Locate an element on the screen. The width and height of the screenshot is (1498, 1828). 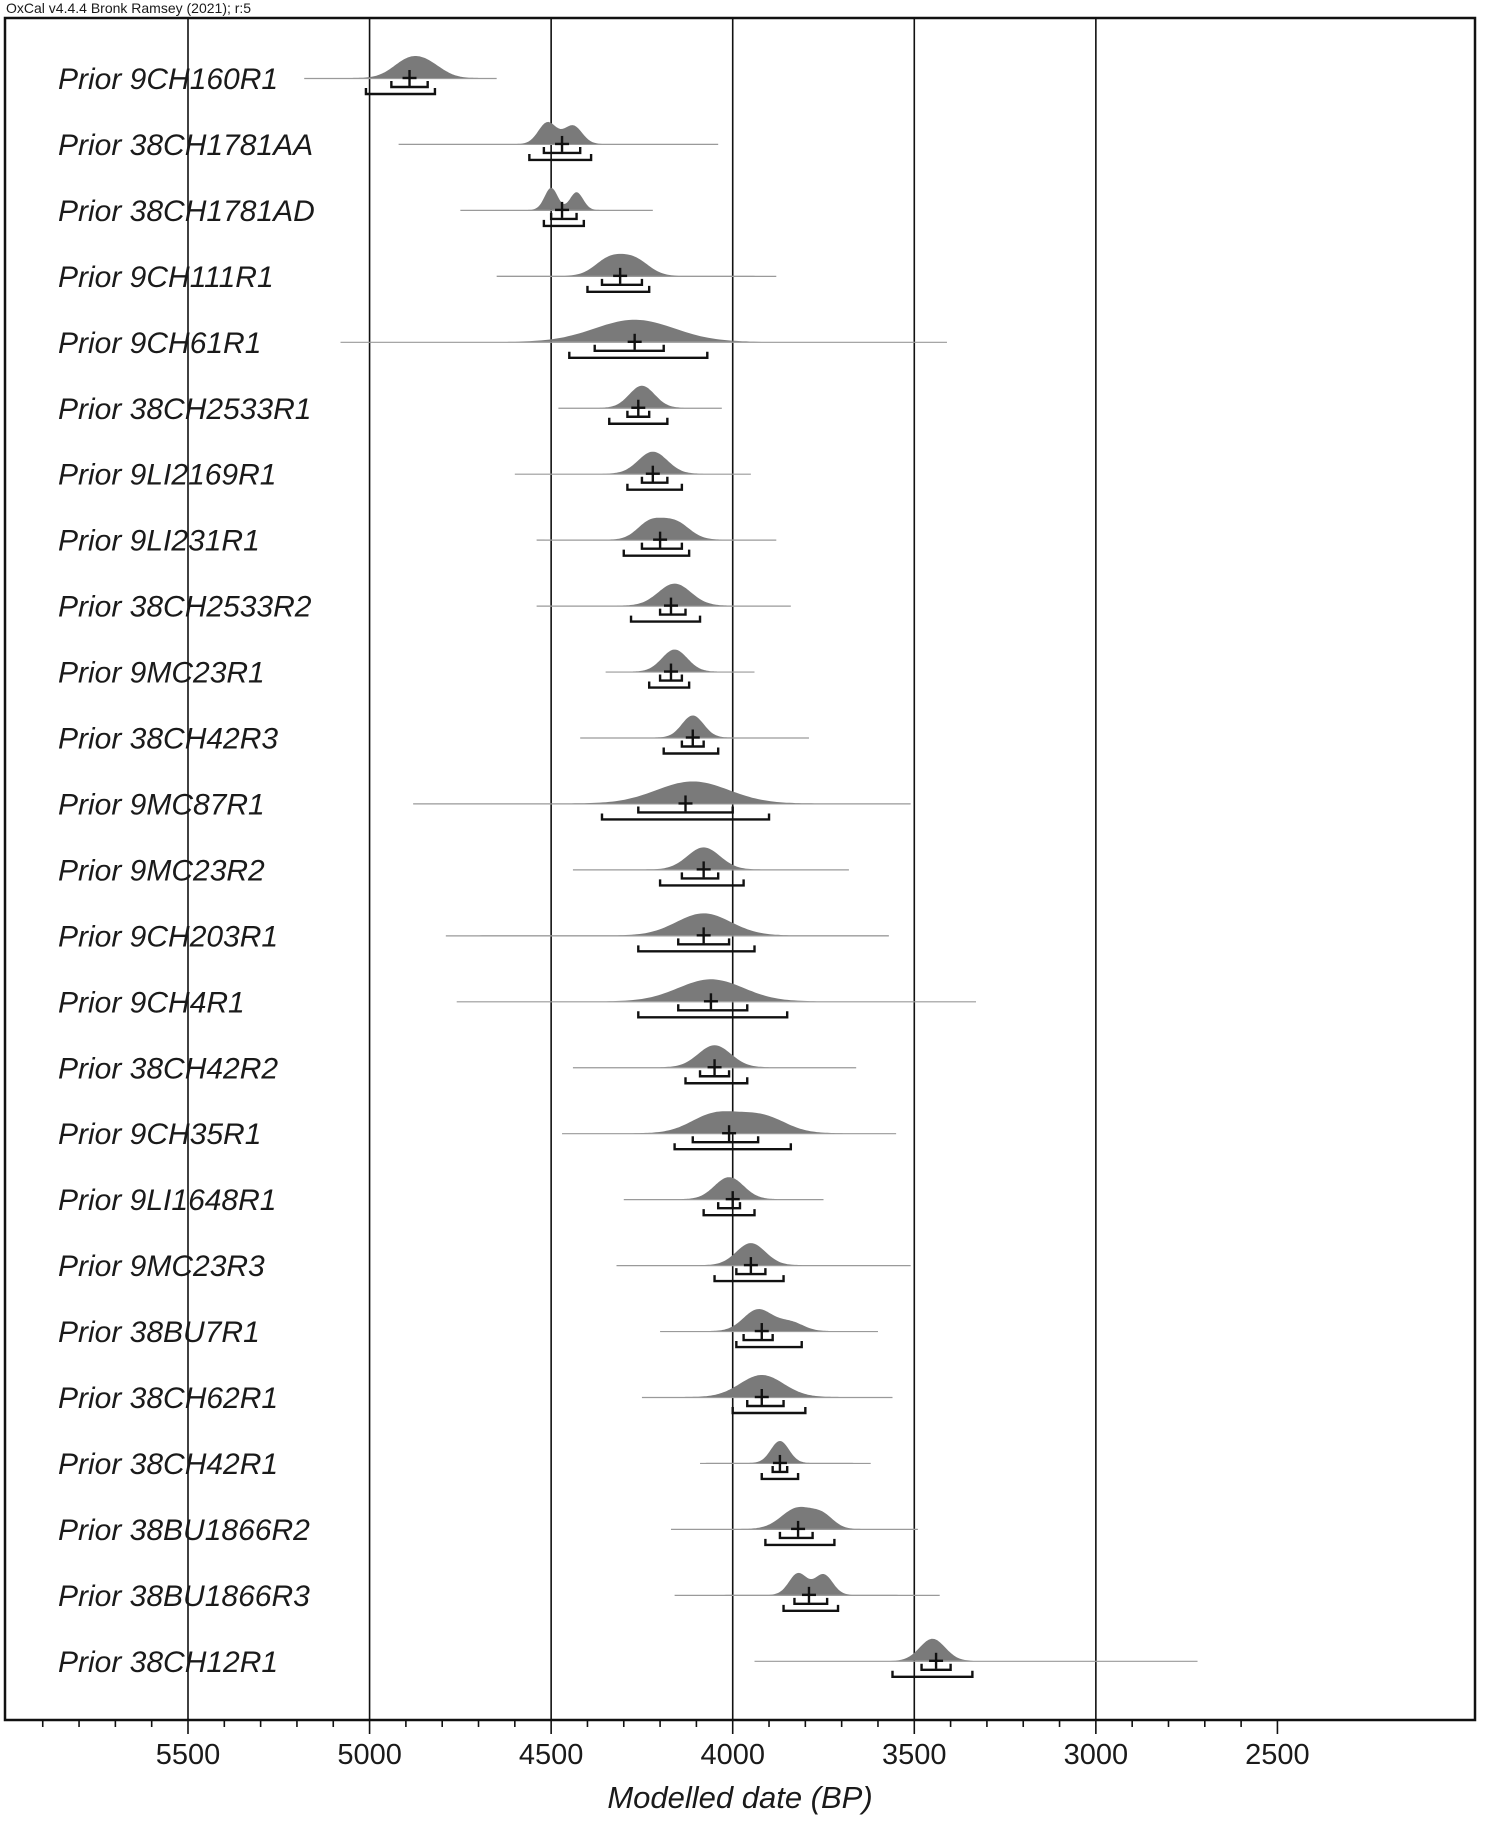
row-prior-38bu1866r3: Prior 38BU1866R3 is located at coordinates (499, 1592).